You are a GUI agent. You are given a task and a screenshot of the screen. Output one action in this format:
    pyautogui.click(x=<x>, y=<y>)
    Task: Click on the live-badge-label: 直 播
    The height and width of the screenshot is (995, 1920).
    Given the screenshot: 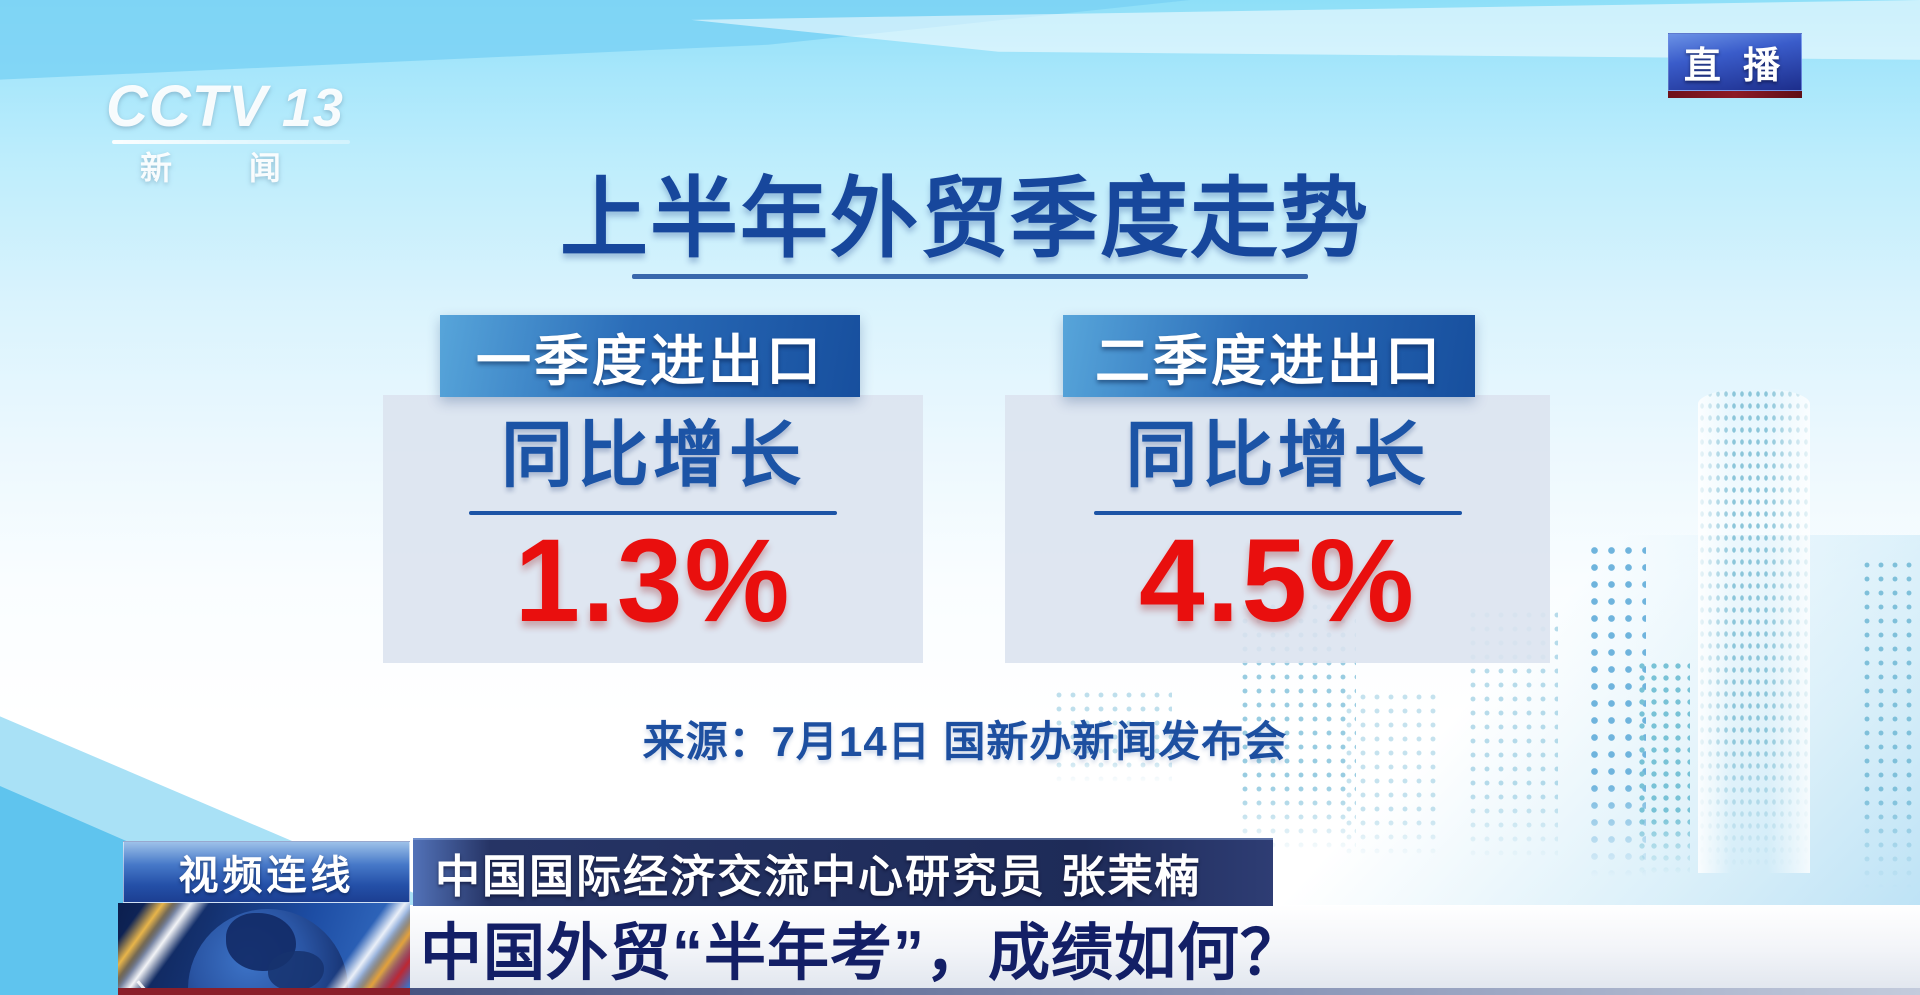 What is the action you would take?
    pyautogui.click(x=1735, y=62)
    